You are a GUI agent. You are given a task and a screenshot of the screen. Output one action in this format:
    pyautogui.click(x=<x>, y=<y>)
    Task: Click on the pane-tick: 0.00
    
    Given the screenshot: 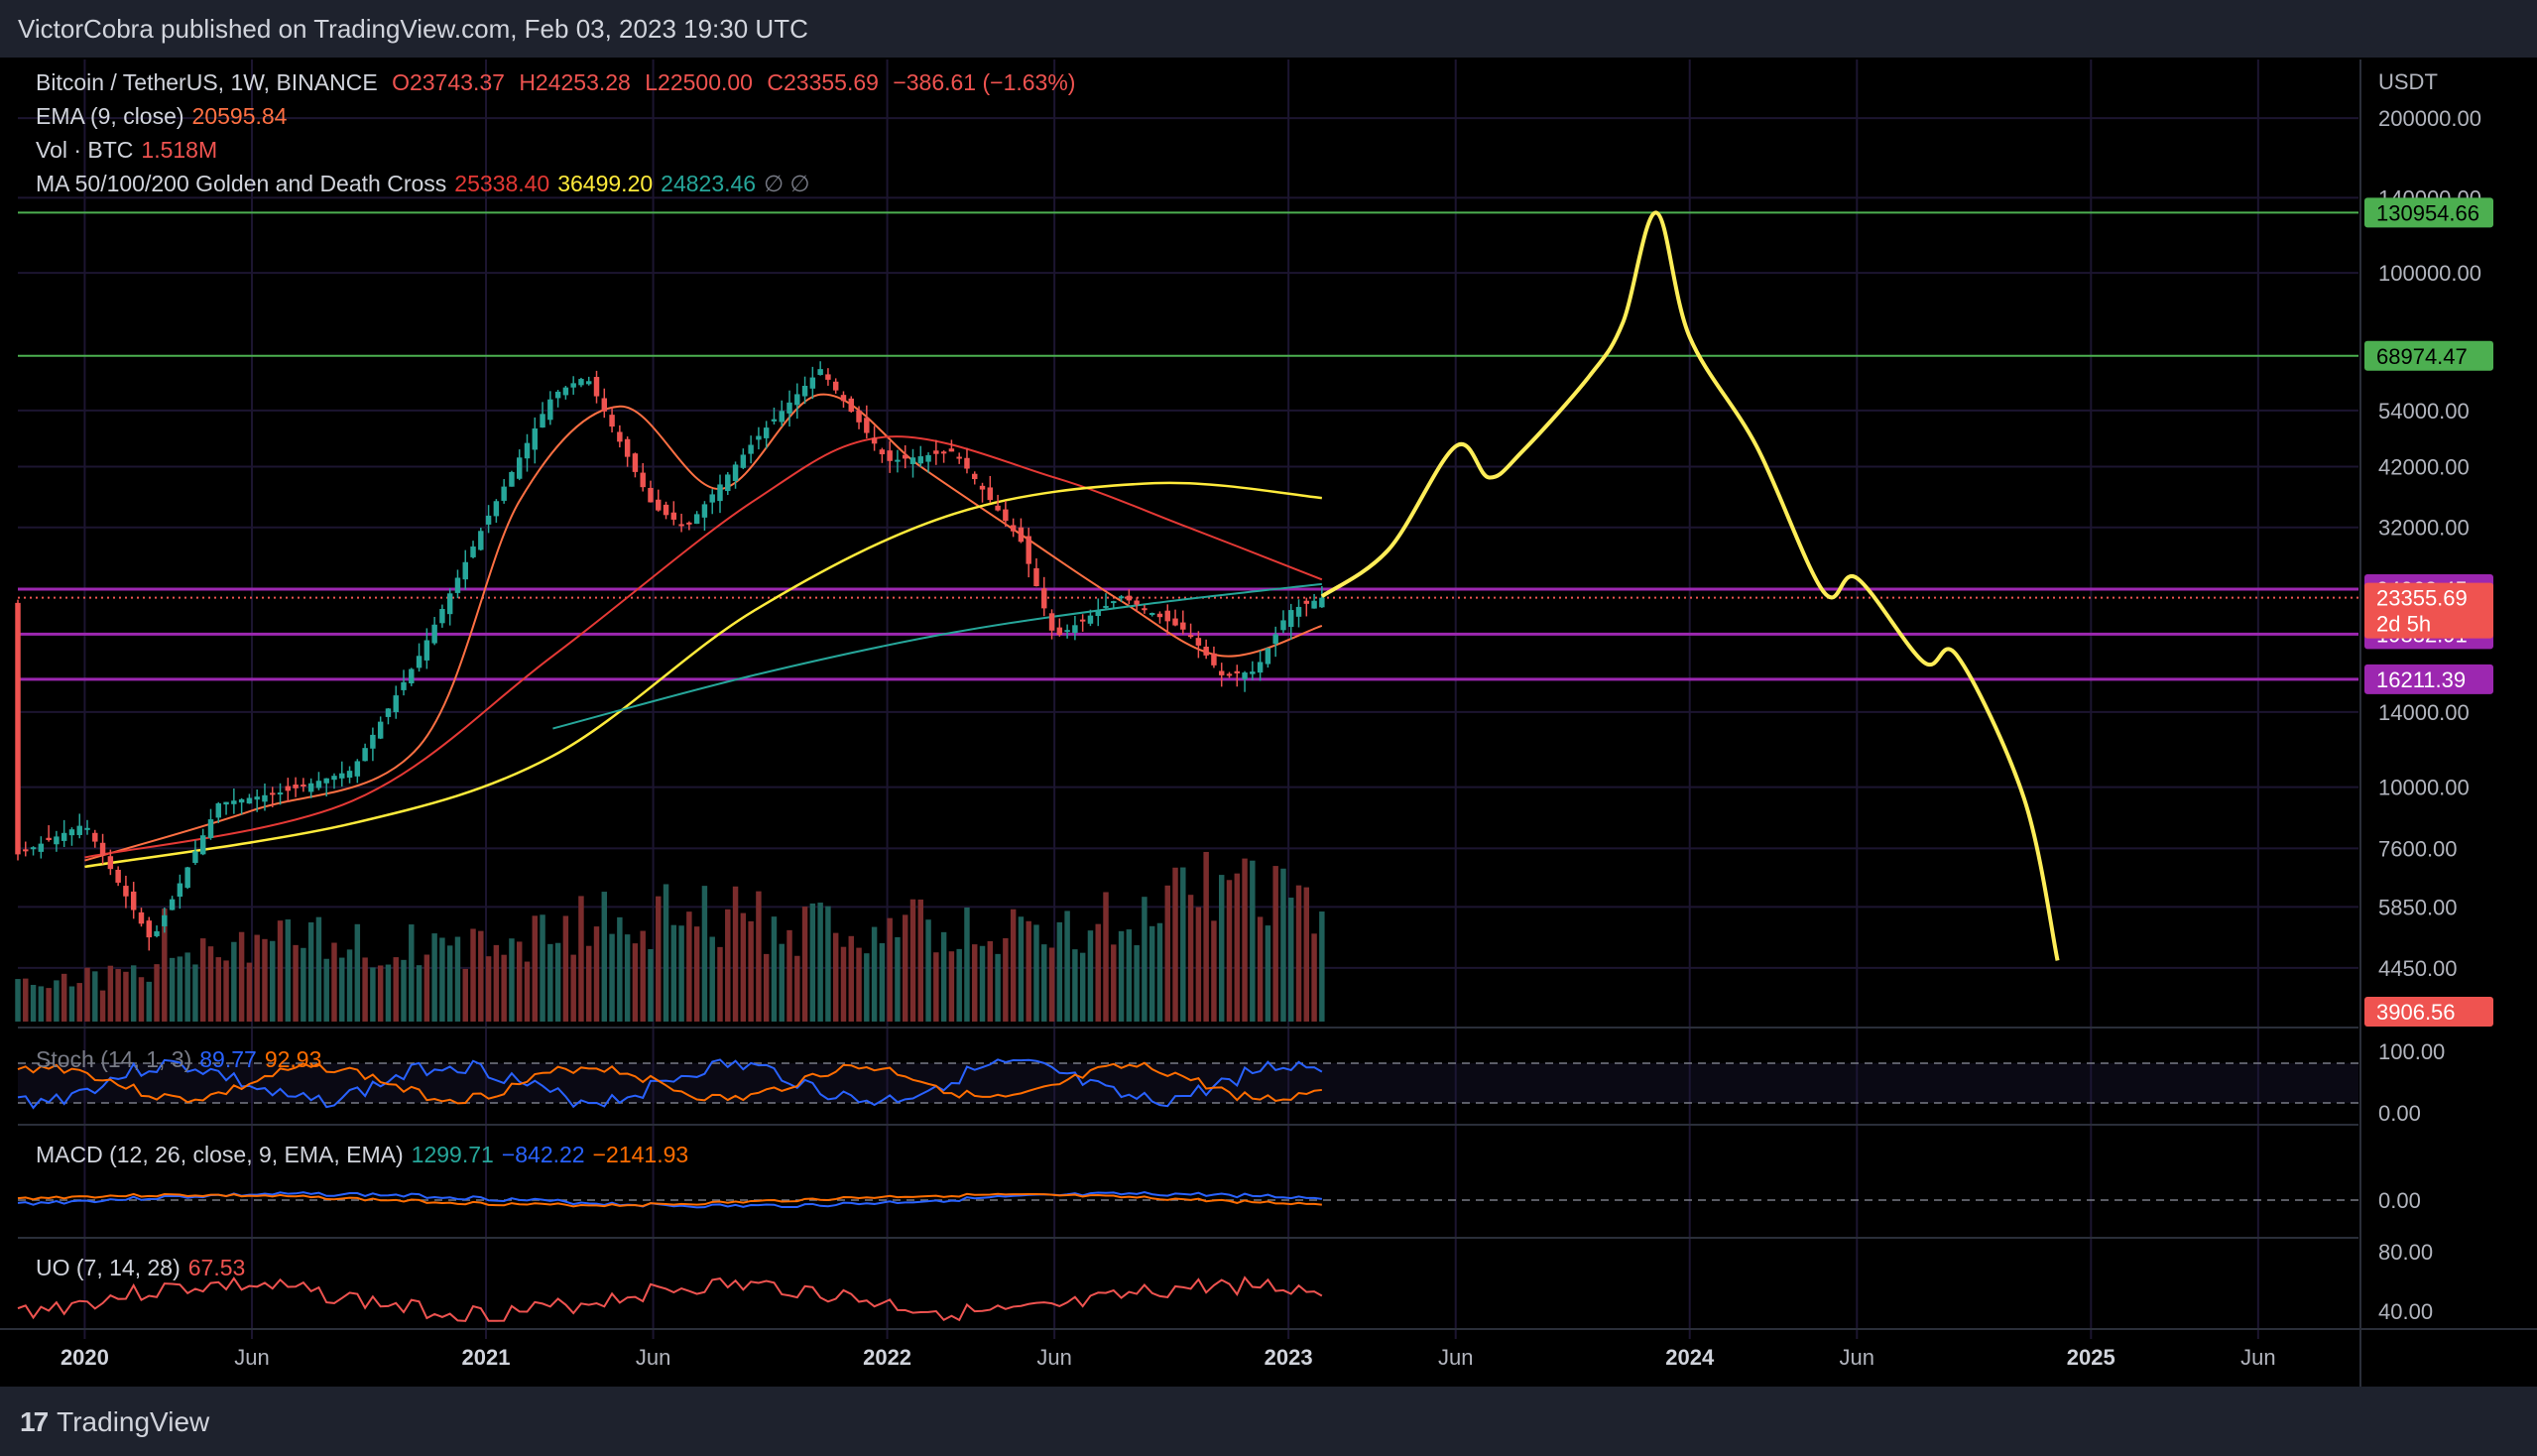 What is the action you would take?
    pyautogui.click(x=2399, y=1200)
    